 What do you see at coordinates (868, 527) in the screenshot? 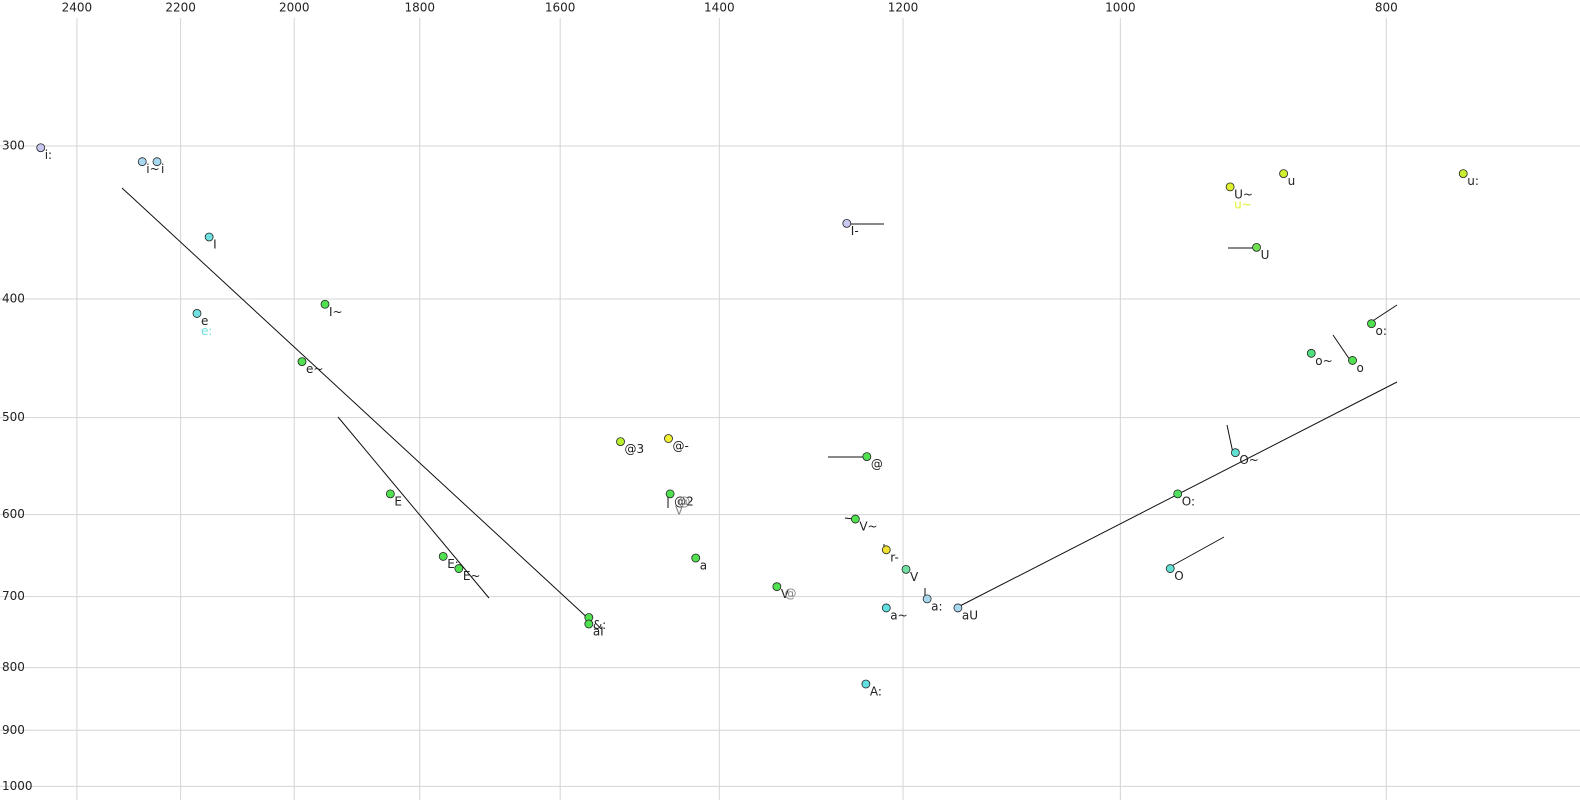
I see `vowel-label: V~` at bounding box center [868, 527].